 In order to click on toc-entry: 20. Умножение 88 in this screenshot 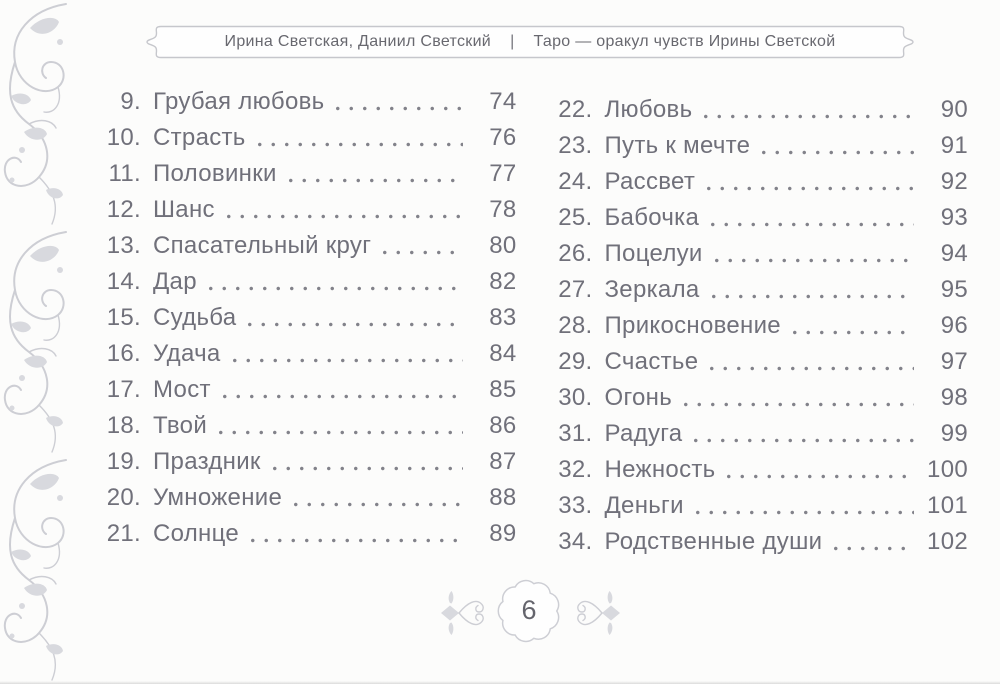, I will do `click(306, 498)`.